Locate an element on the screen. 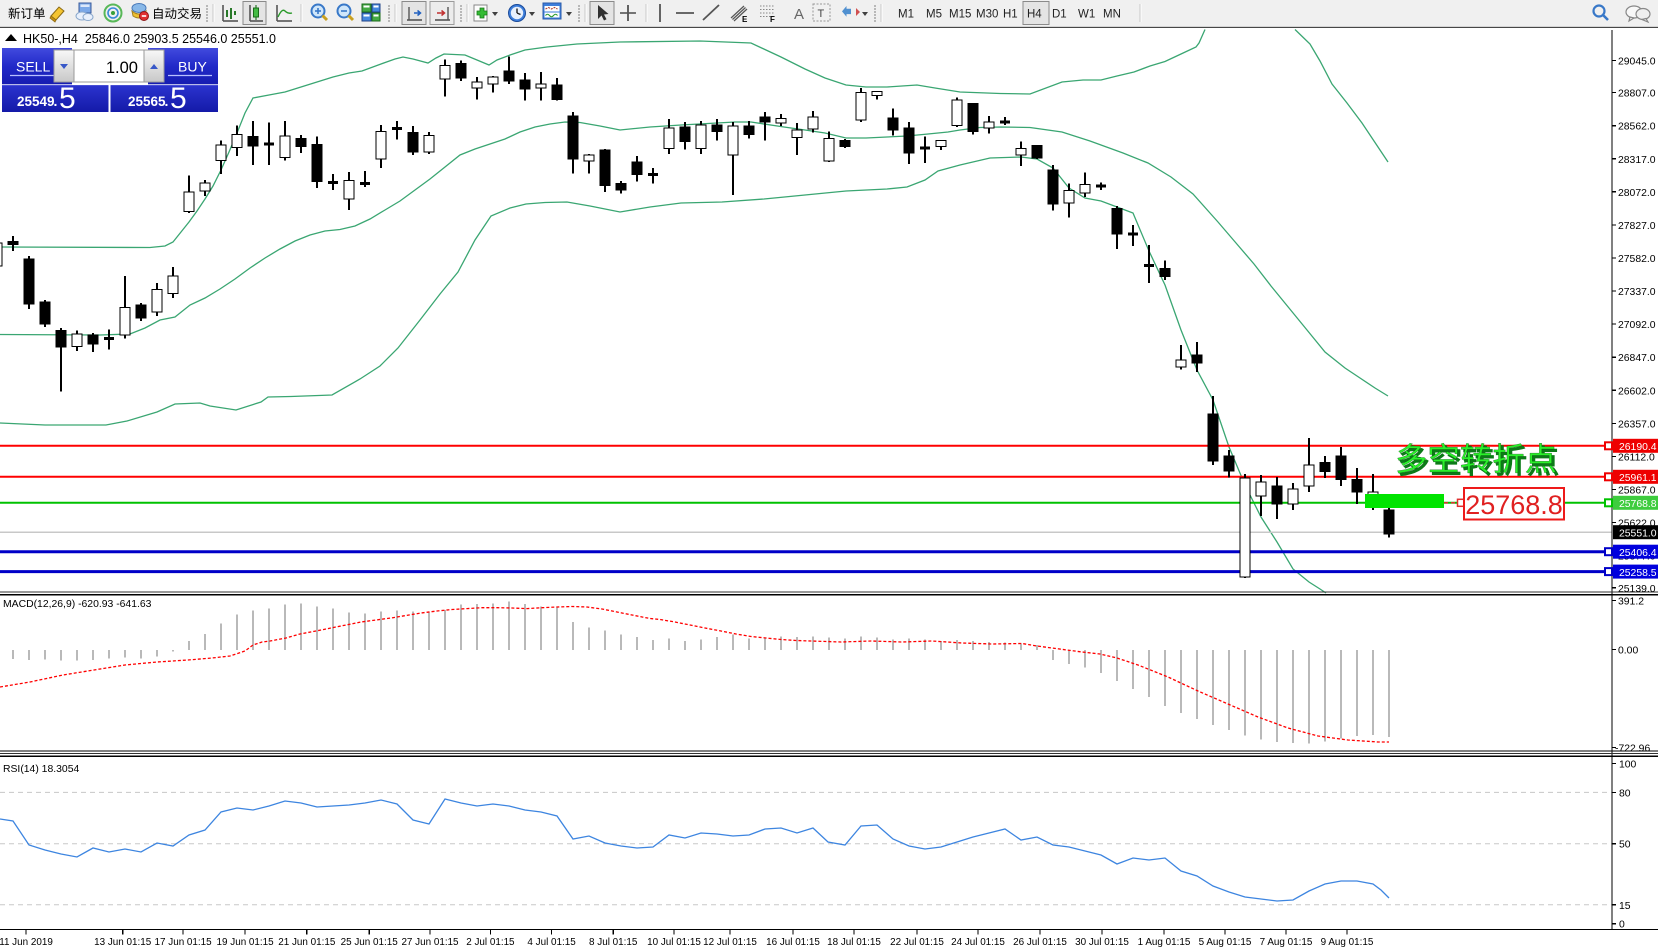  svg-text: H4 is located at coordinates (1034, 15).